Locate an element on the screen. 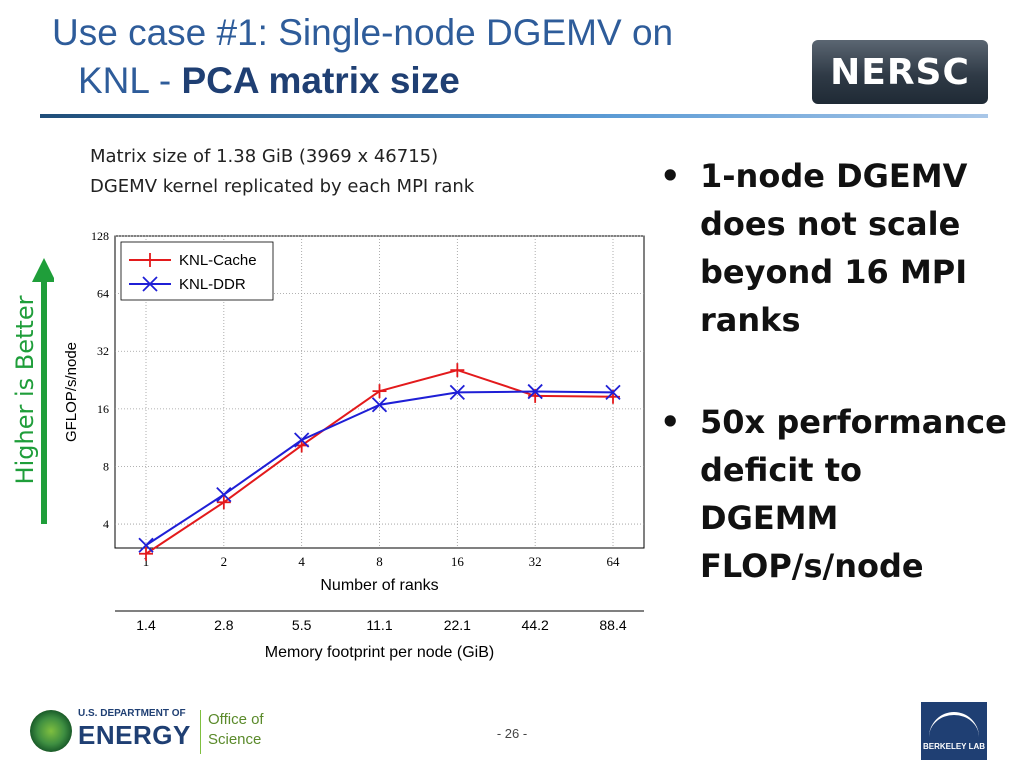 The width and height of the screenshot is (1024, 768). secondary-tick-label: 88.4 is located at coordinates (612, 625).